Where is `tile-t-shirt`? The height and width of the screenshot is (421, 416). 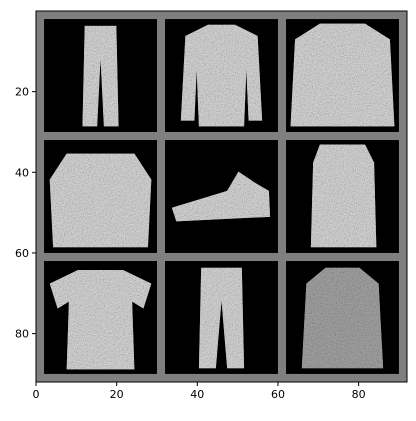 tile-t-shirt is located at coordinates (100, 317).